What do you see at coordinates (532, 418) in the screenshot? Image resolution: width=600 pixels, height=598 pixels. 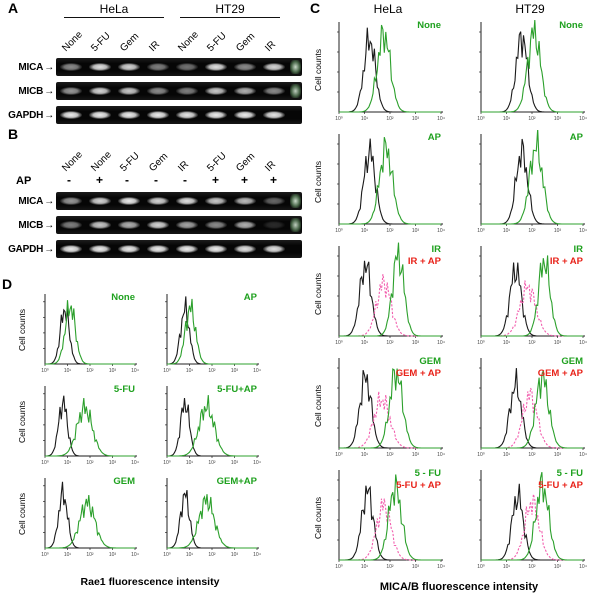 I see `histogram-curve-treatment-+-AP` at bounding box center [532, 418].